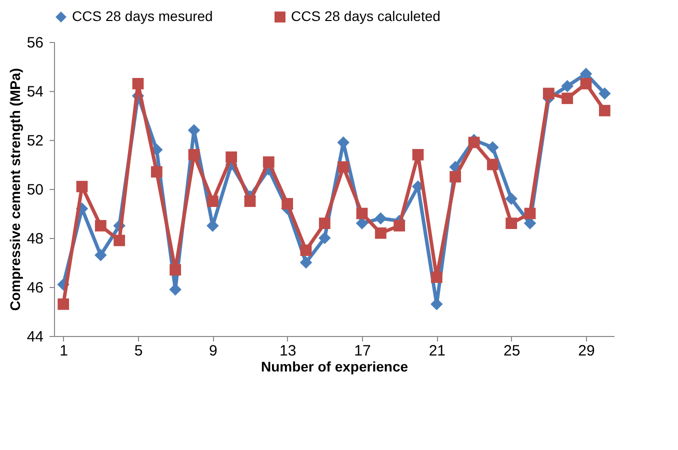 This screenshot has width=678, height=450. I want to click on y-tick-label: 50, so click(35, 190).